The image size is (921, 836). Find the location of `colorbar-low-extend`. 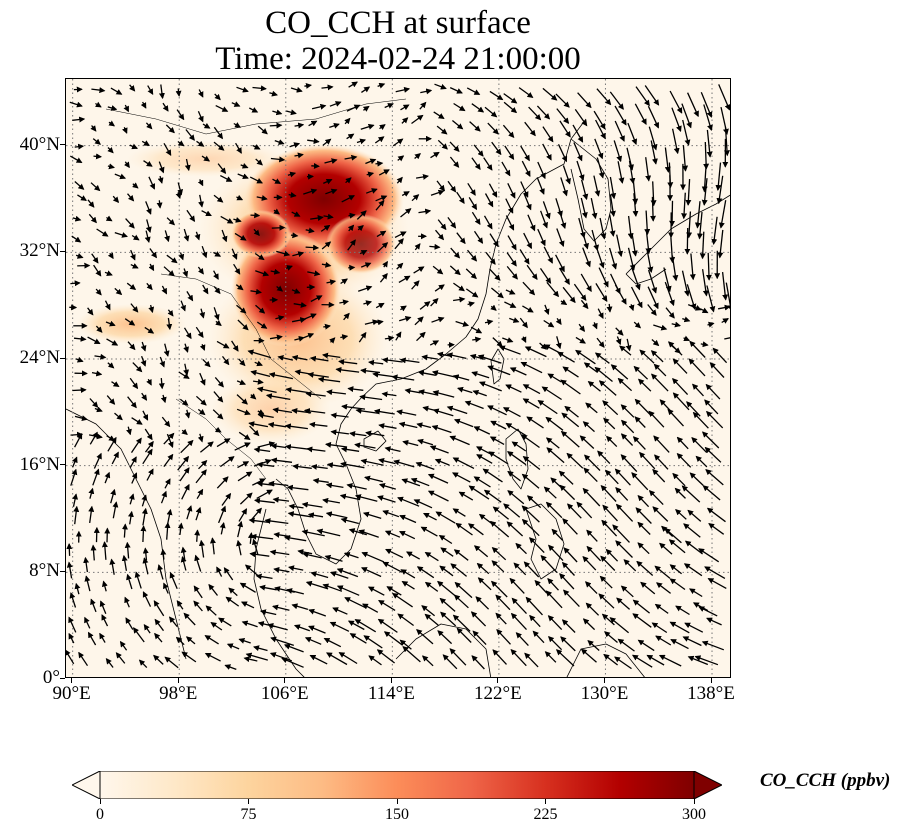

colorbar-low-extend is located at coordinates (86, 785).